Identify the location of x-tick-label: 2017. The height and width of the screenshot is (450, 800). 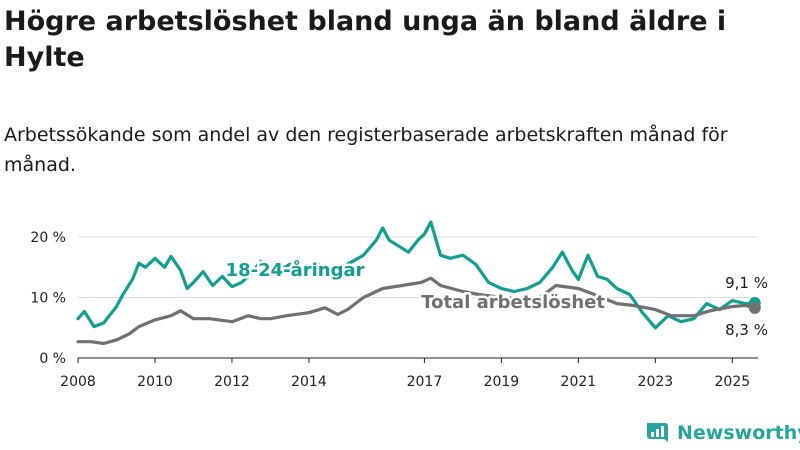
(425, 382).